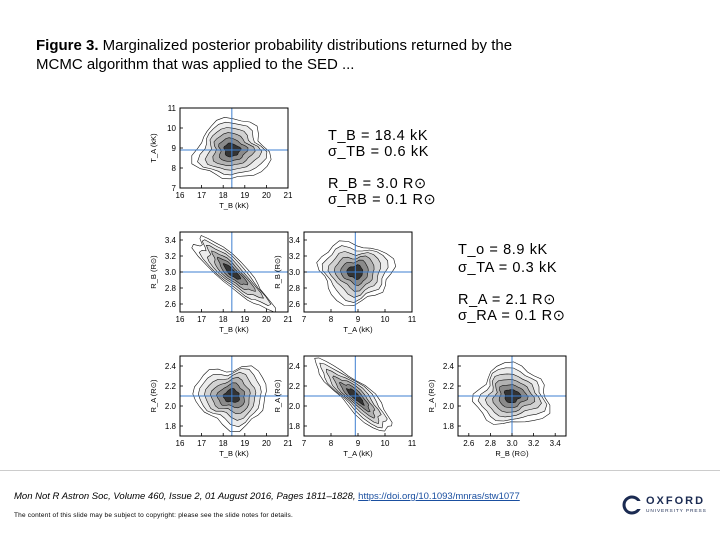 The width and height of the screenshot is (720, 540). I want to click on panel-TA-RB-ytick-label: 3.2, so click(295, 256).